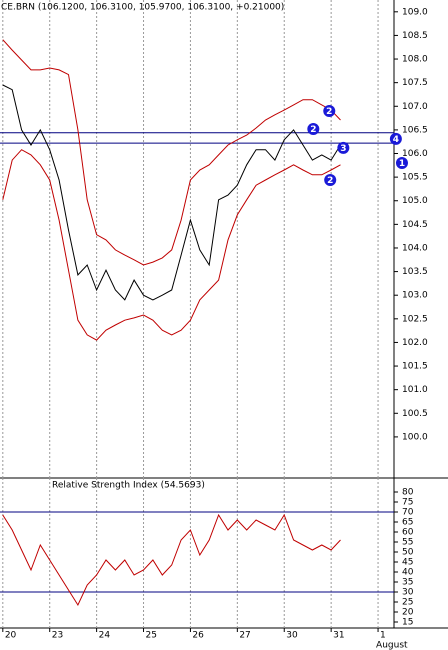 The image size is (448, 650). What do you see at coordinates (128, 486) in the screenshot?
I see `chart-title: Relative Strength Index (54.5693)` at bounding box center [128, 486].